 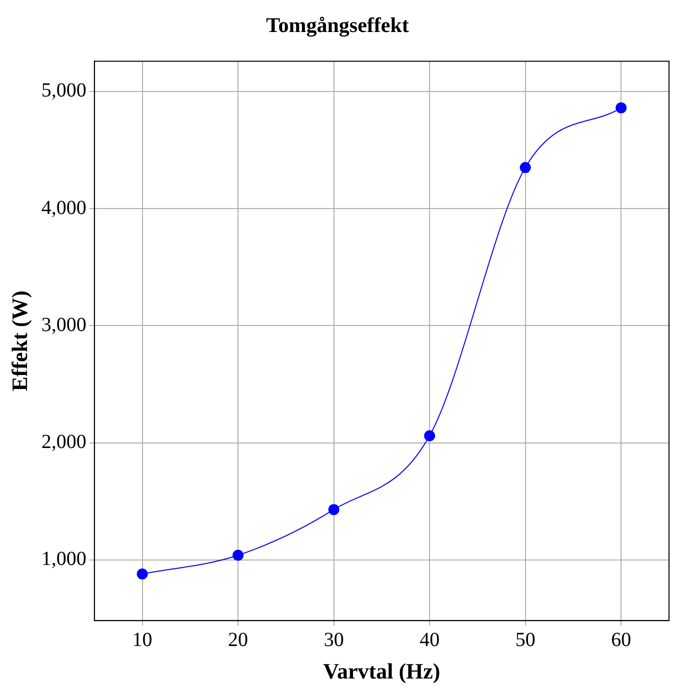 What do you see at coordinates (19, 341) in the screenshot?
I see `y-axis-title: Effekt (W)` at bounding box center [19, 341].